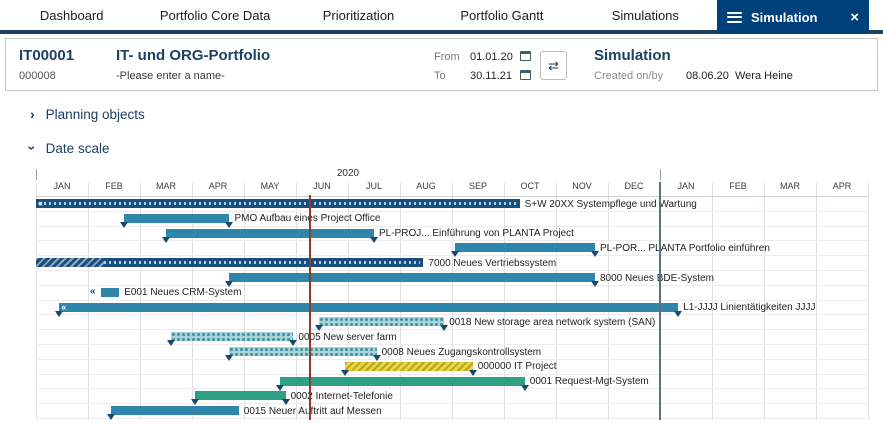 This screenshot has width=883, height=424. I want to click on gantt-bar-label: L1-JJJJ Linientätigkeiten JJJJ, so click(749, 308).